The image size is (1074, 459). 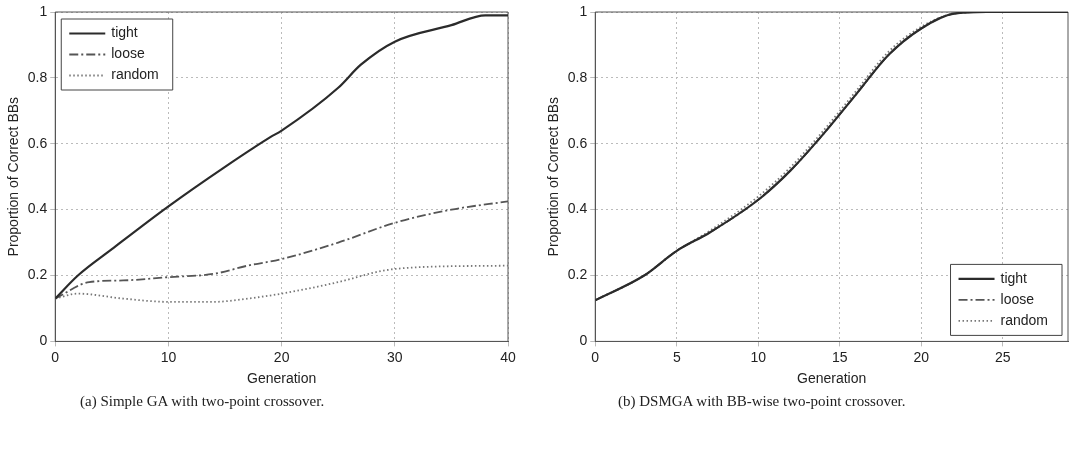 I want to click on x-tick-label: 25, so click(x=1003, y=356).